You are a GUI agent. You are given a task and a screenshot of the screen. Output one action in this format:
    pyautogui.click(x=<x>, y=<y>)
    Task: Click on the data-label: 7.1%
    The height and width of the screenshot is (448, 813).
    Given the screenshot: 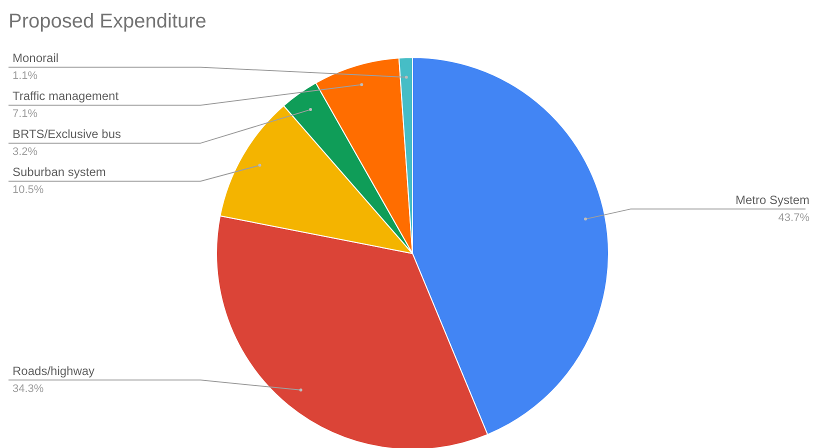 What is the action you would take?
    pyautogui.click(x=25, y=114)
    